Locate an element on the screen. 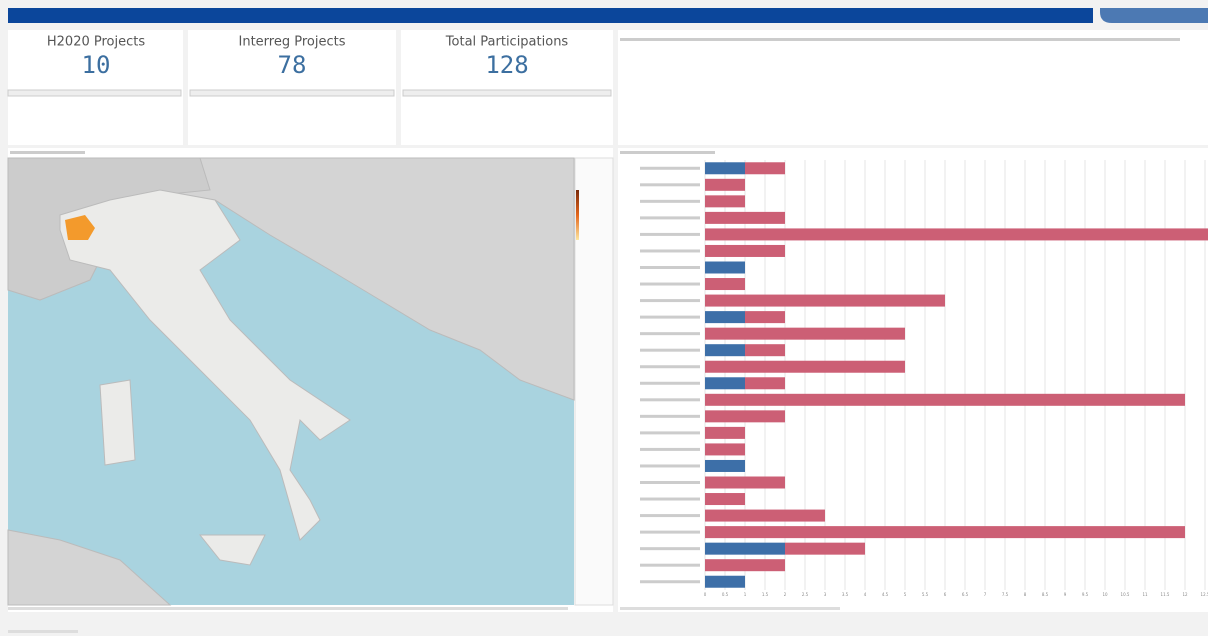  map-legend is located at coordinates (594, 381).